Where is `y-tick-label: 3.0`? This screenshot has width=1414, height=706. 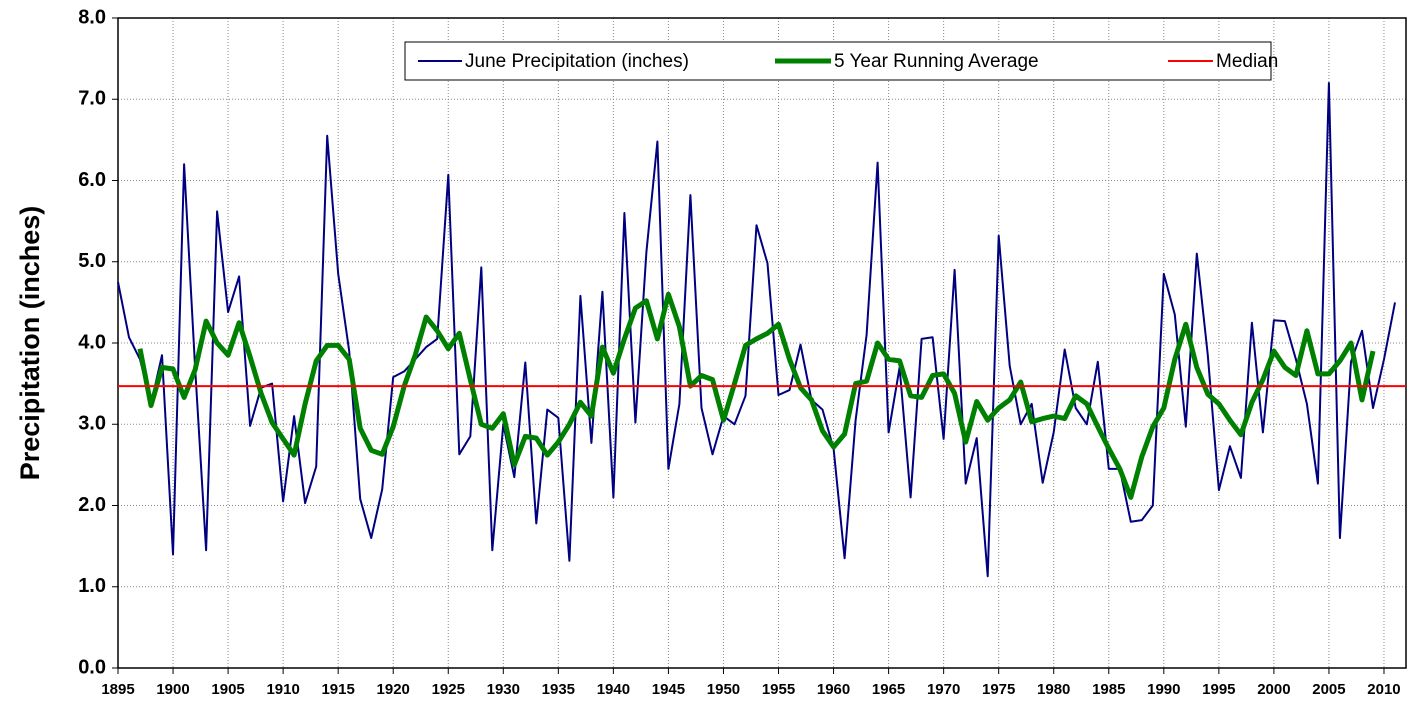 y-tick-label: 3.0 is located at coordinates (92, 424).